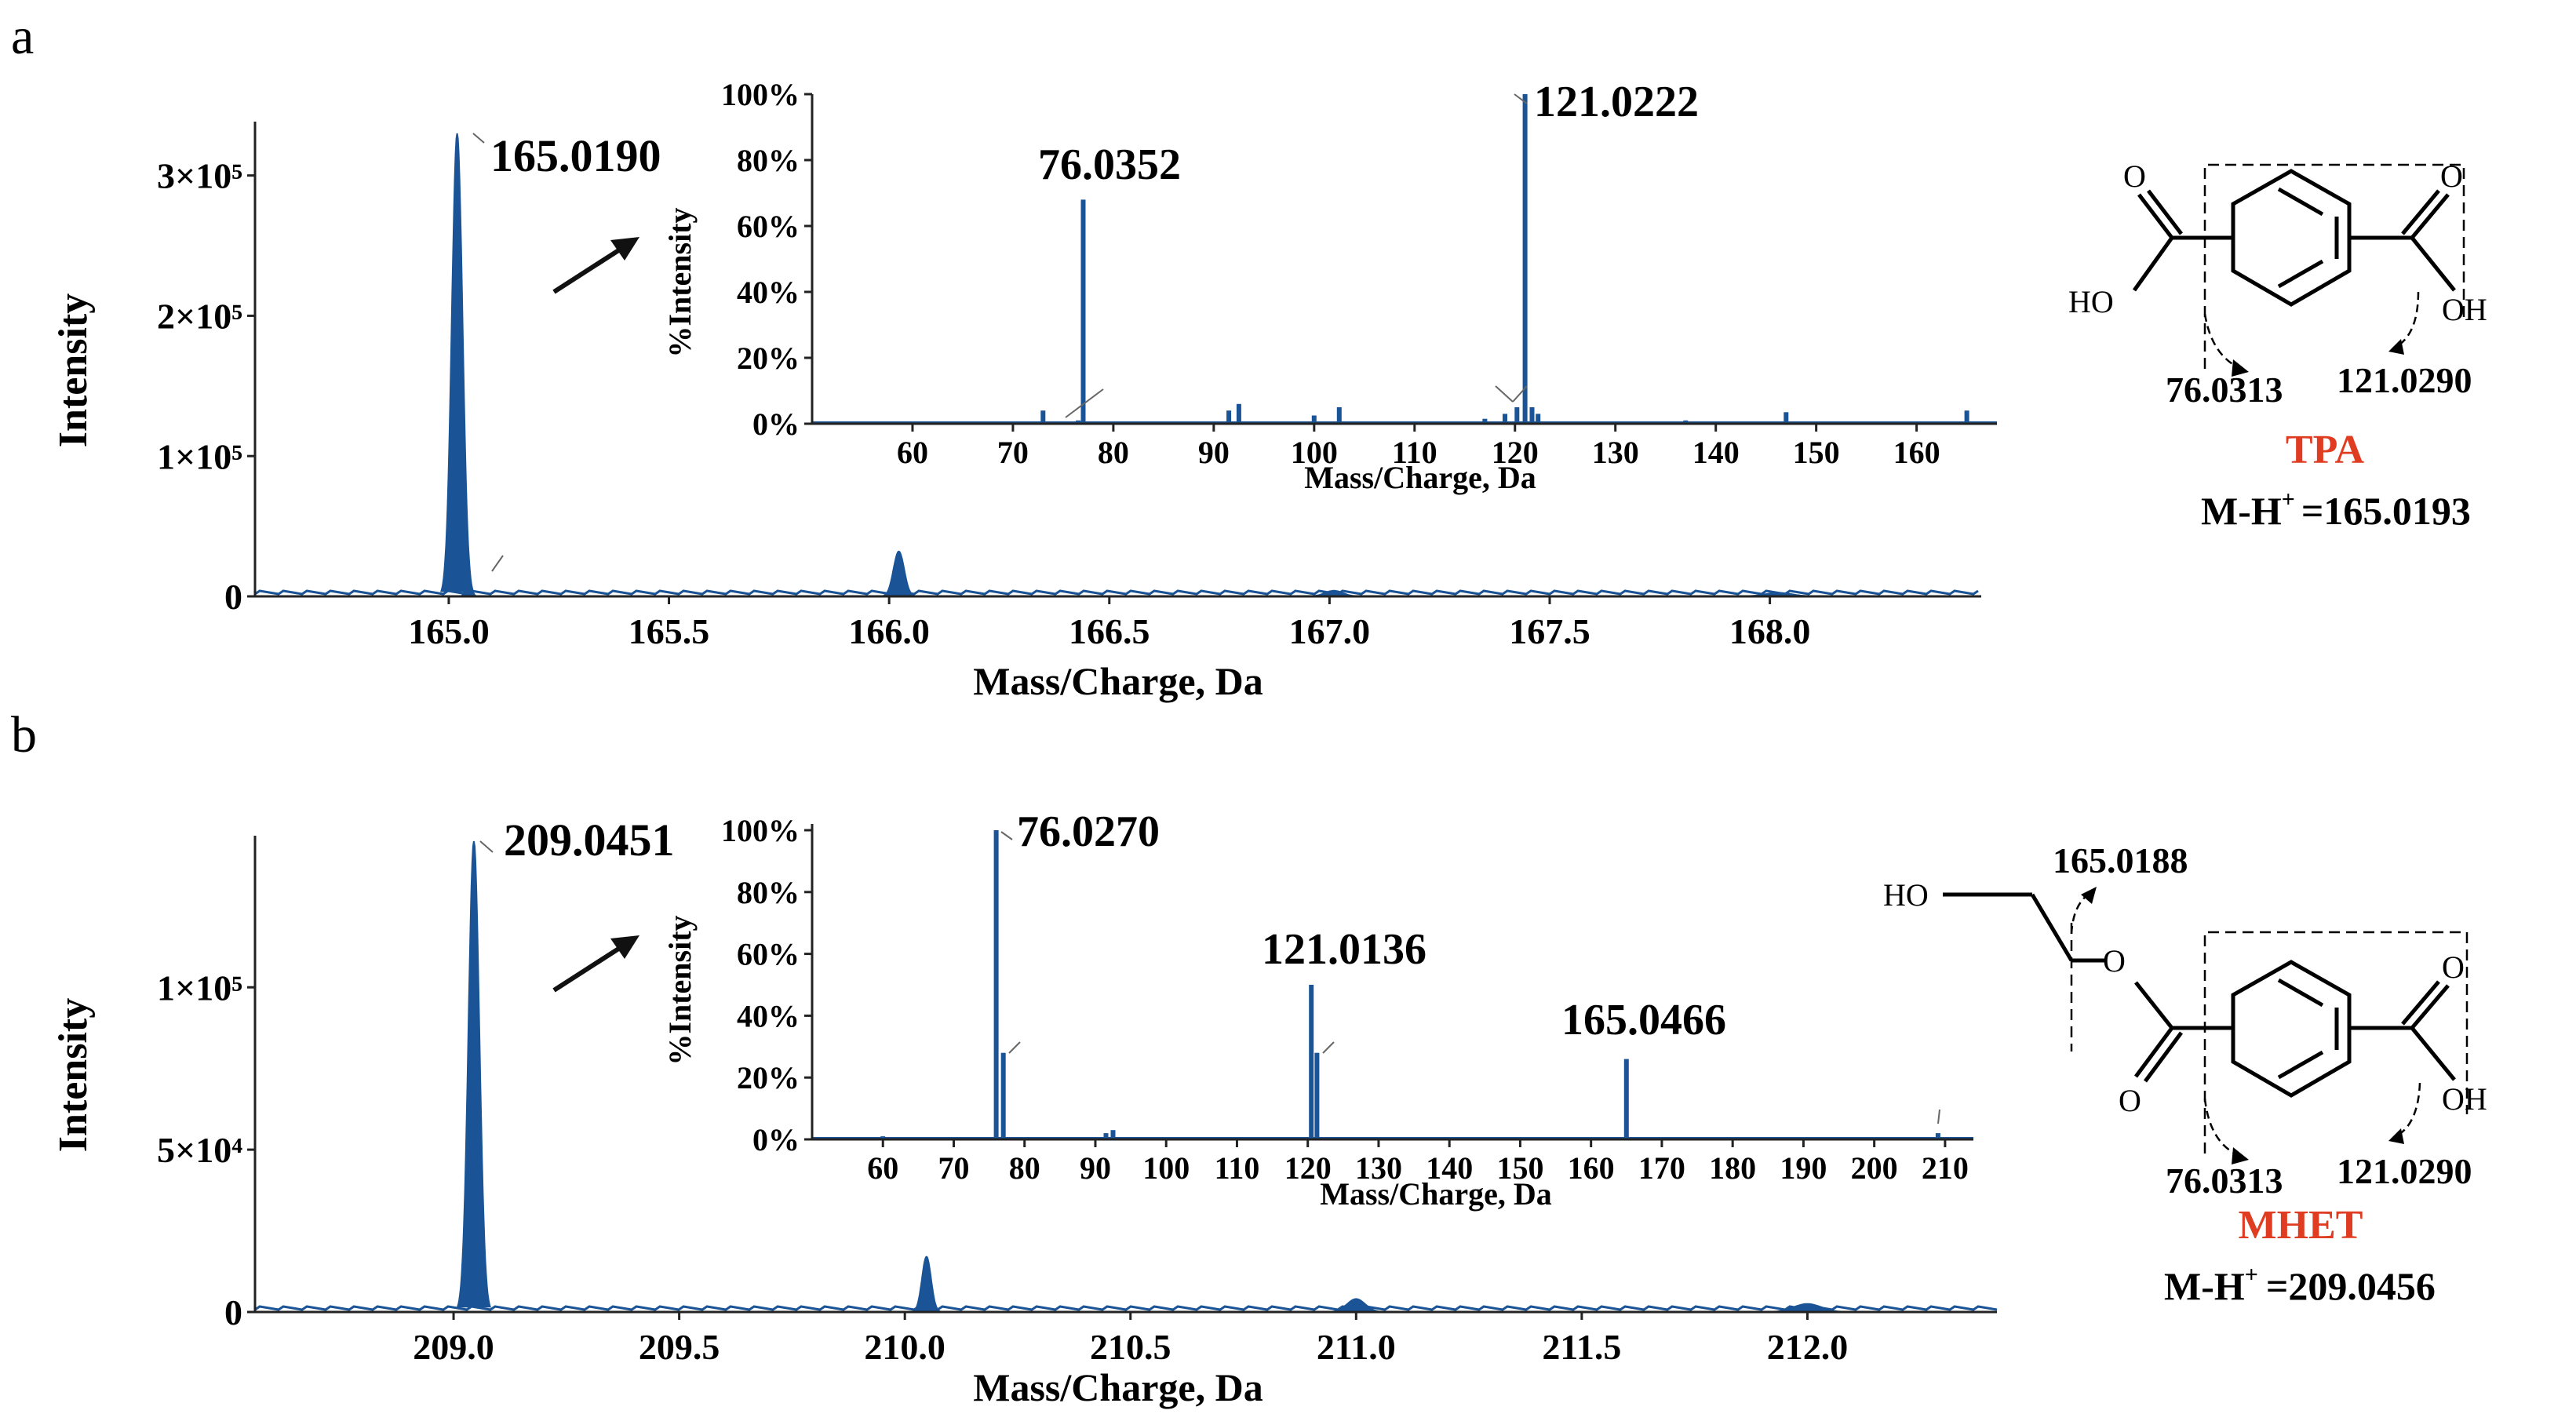 The width and height of the screenshot is (2576, 1425). Describe the element at coordinates (1816, 452) in the screenshot. I see `chart-a-inset-x-tick-label-9: 150` at that location.